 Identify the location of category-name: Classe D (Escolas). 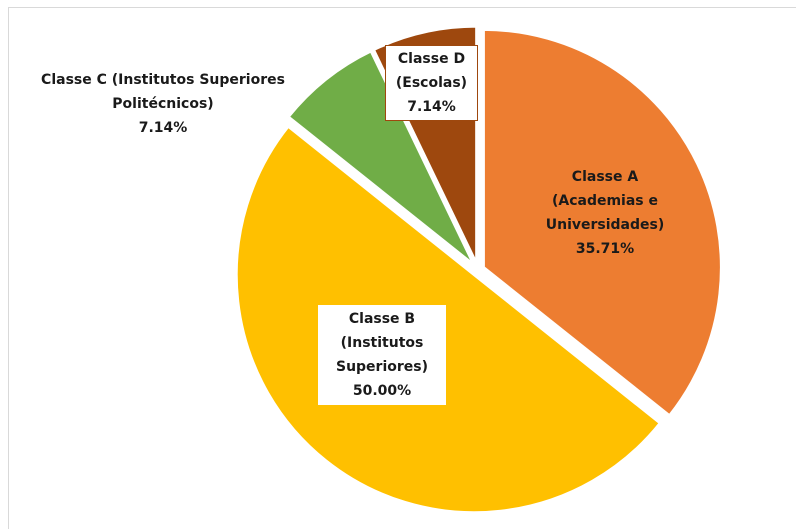
(431, 71).